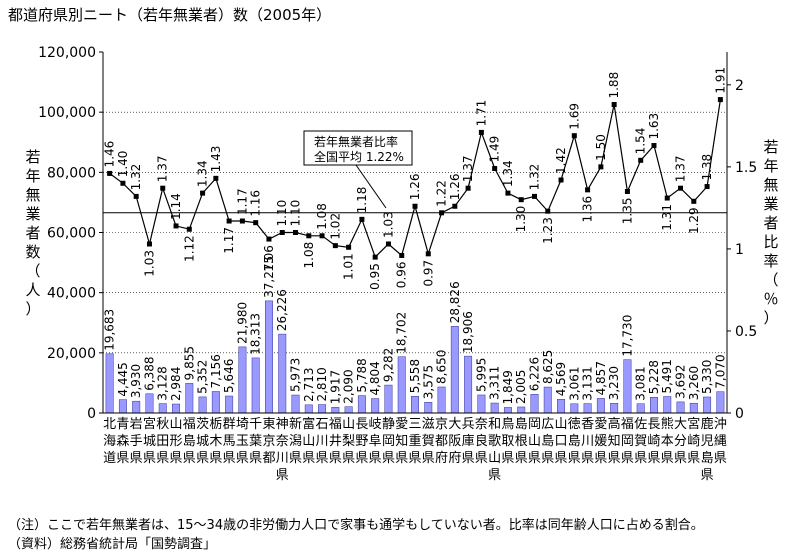 The image size is (804, 555). I want to click on bar-label: 18,906, so click(468, 332).